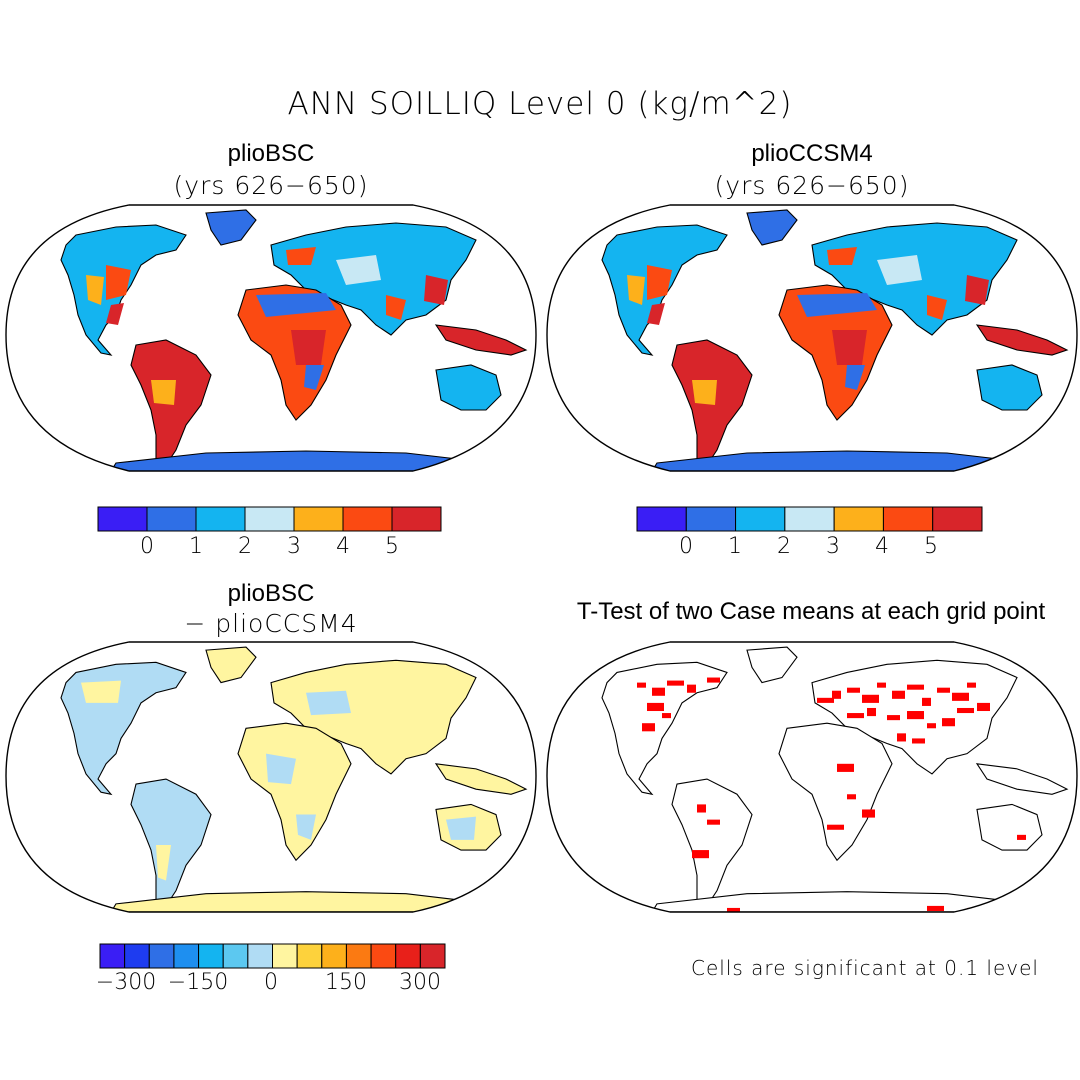 This screenshot has height=1080, width=1080. I want to click on colorbar-diff-tick: −150, so click(198, 982).